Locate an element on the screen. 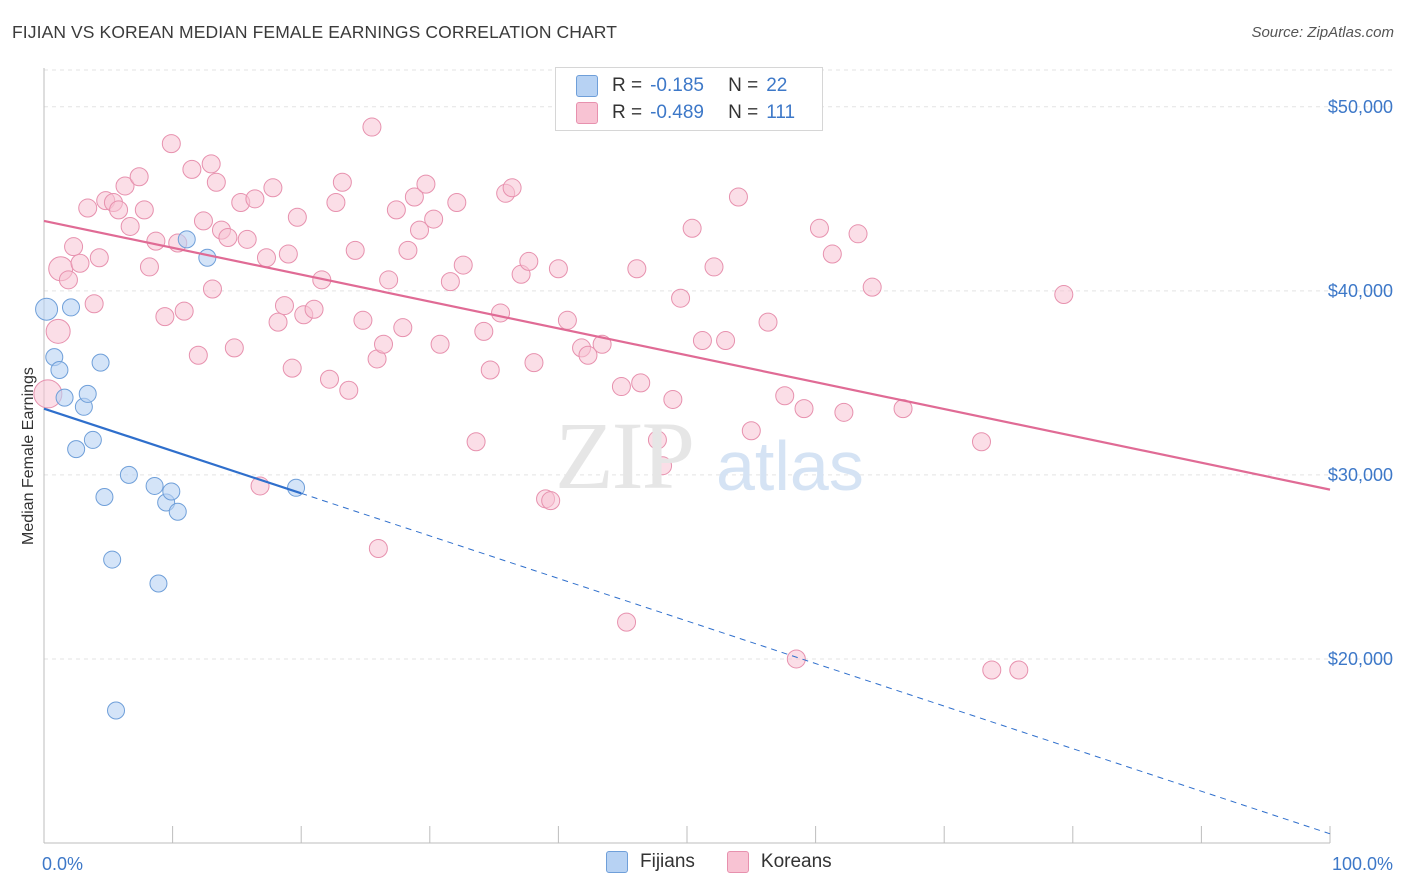 Image resolution: width=1406 pixels, height=892 pixels. legend-item-koreans: Koreans is located at coordinates (779, 862).